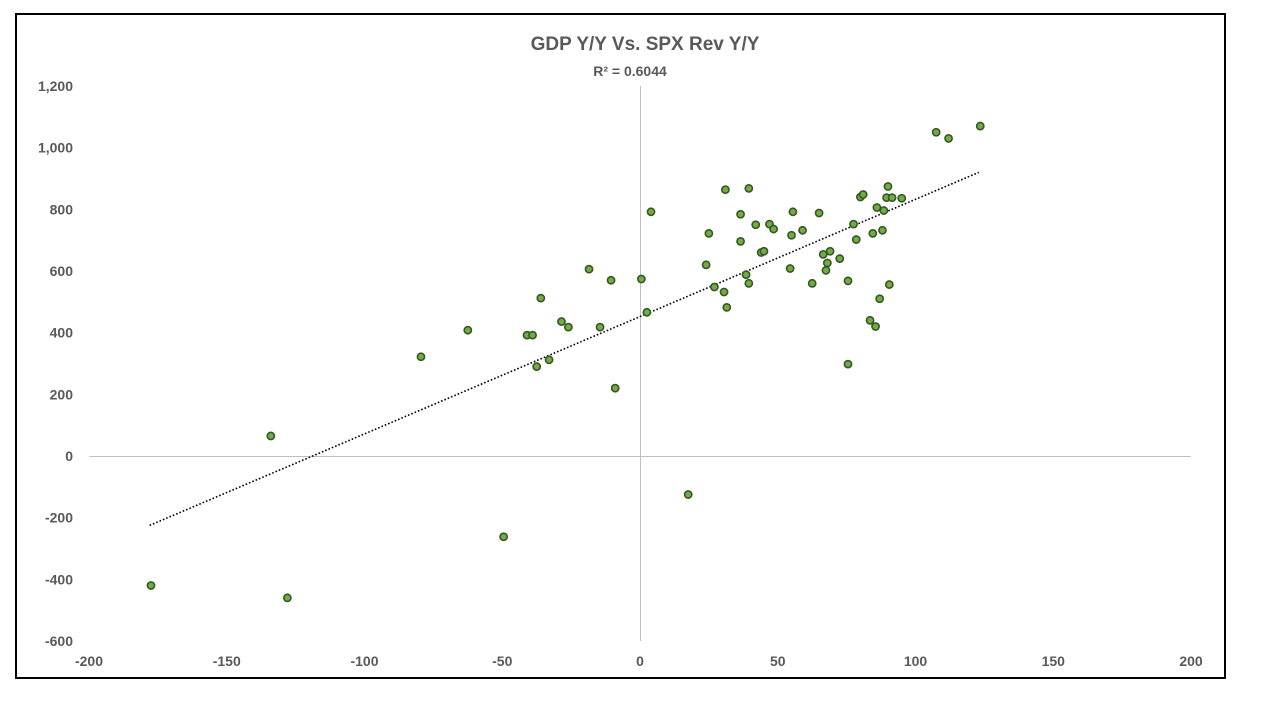 The width and height of the screenshot is (1263, 717). I want to click on y-tick-label: 1,000, so click(55, 148).